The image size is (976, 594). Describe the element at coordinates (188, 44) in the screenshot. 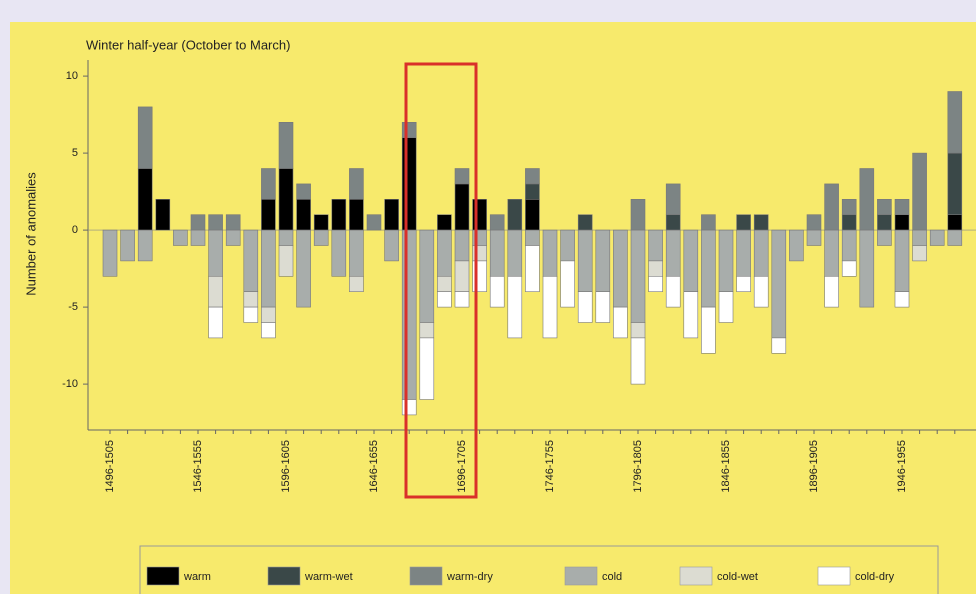

I see `chart-title: Winter half-year (October to March)` at that location.